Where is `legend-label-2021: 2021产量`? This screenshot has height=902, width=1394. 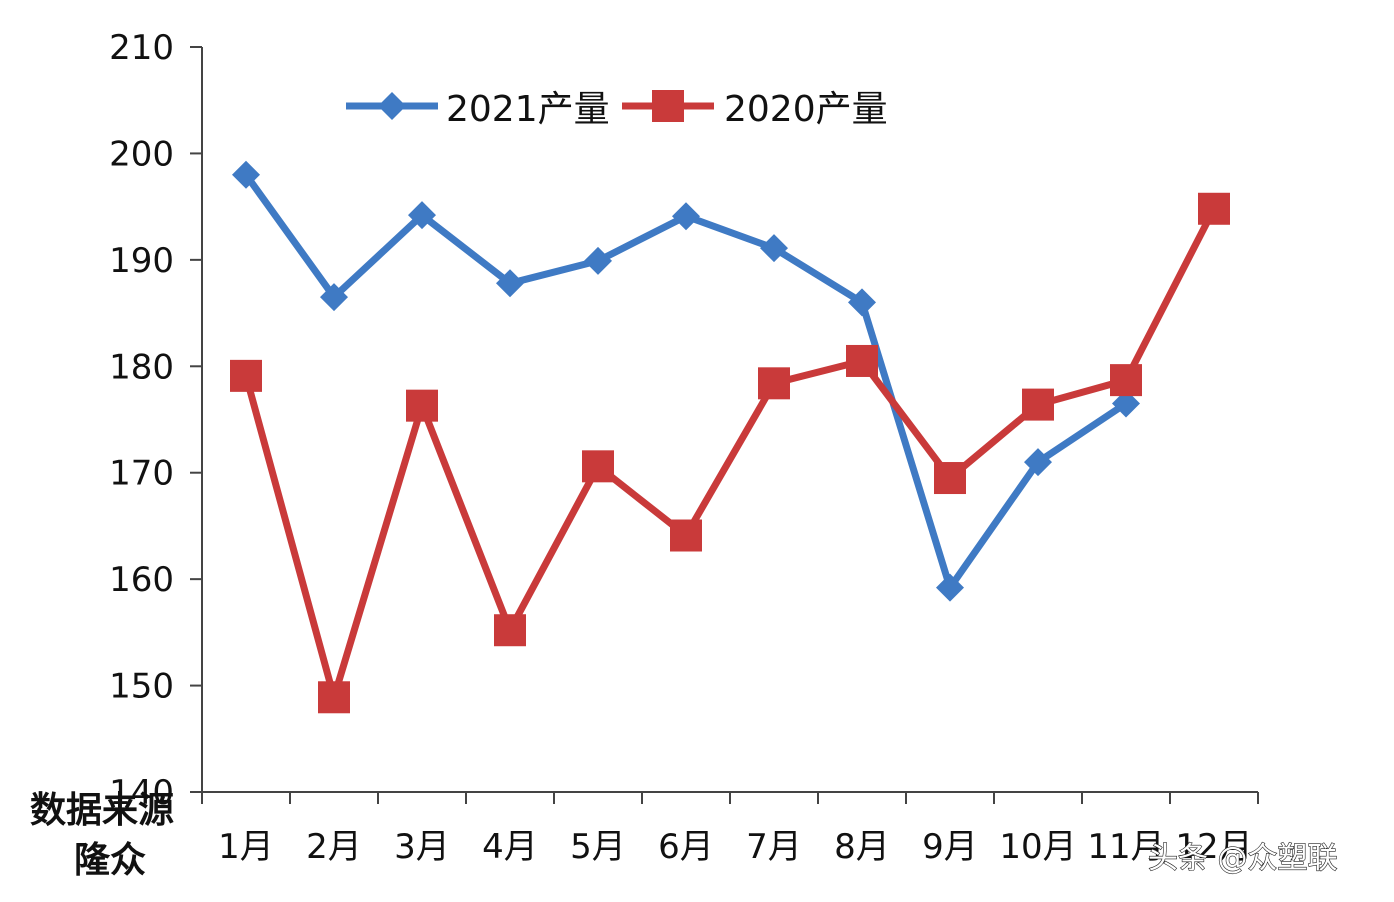 legend-label-2021: 2021产量 is located at coordinates (528, 109).